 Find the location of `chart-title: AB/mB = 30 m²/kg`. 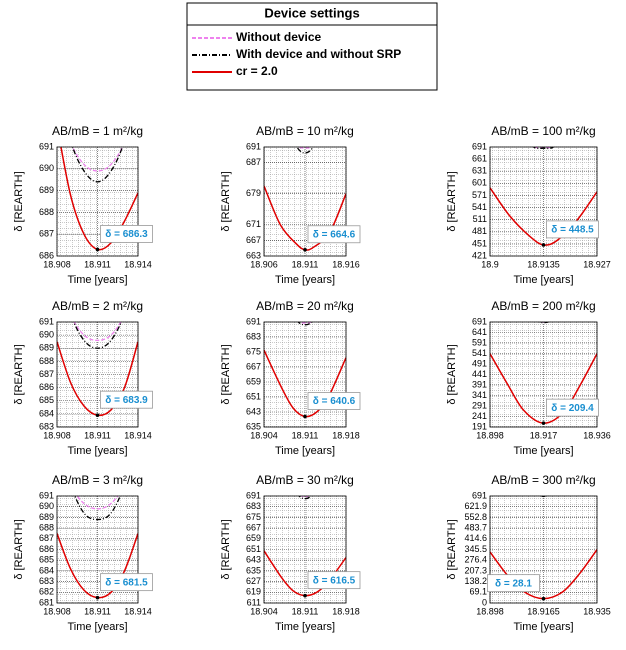

chart-title: AB/mB = 30 m²/kg is located at coordinates (305, 480).